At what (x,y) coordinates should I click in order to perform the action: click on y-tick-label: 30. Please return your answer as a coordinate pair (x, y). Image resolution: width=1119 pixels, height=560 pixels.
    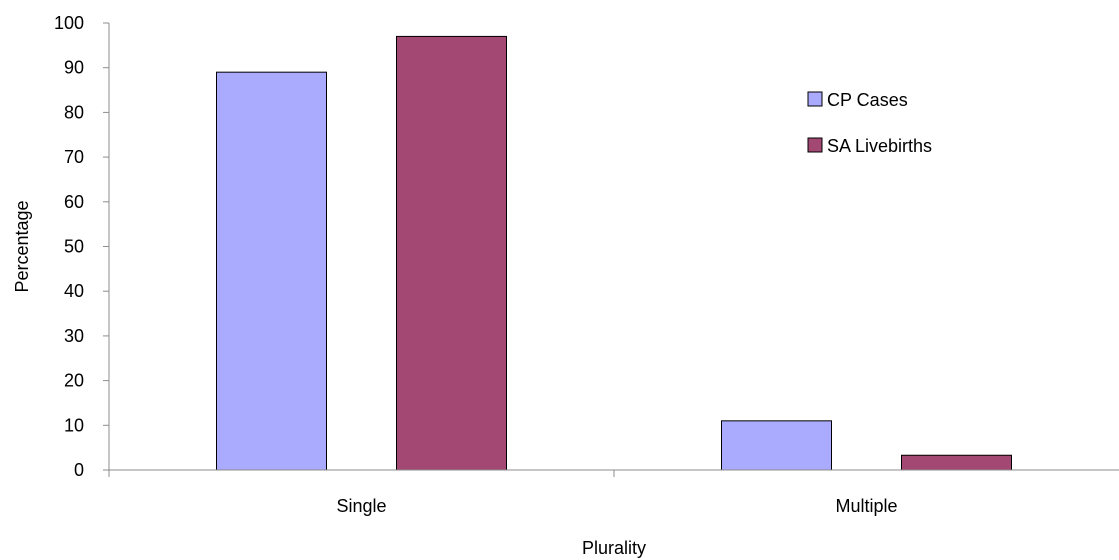
    Looking at the image, I should click on (74, 336).